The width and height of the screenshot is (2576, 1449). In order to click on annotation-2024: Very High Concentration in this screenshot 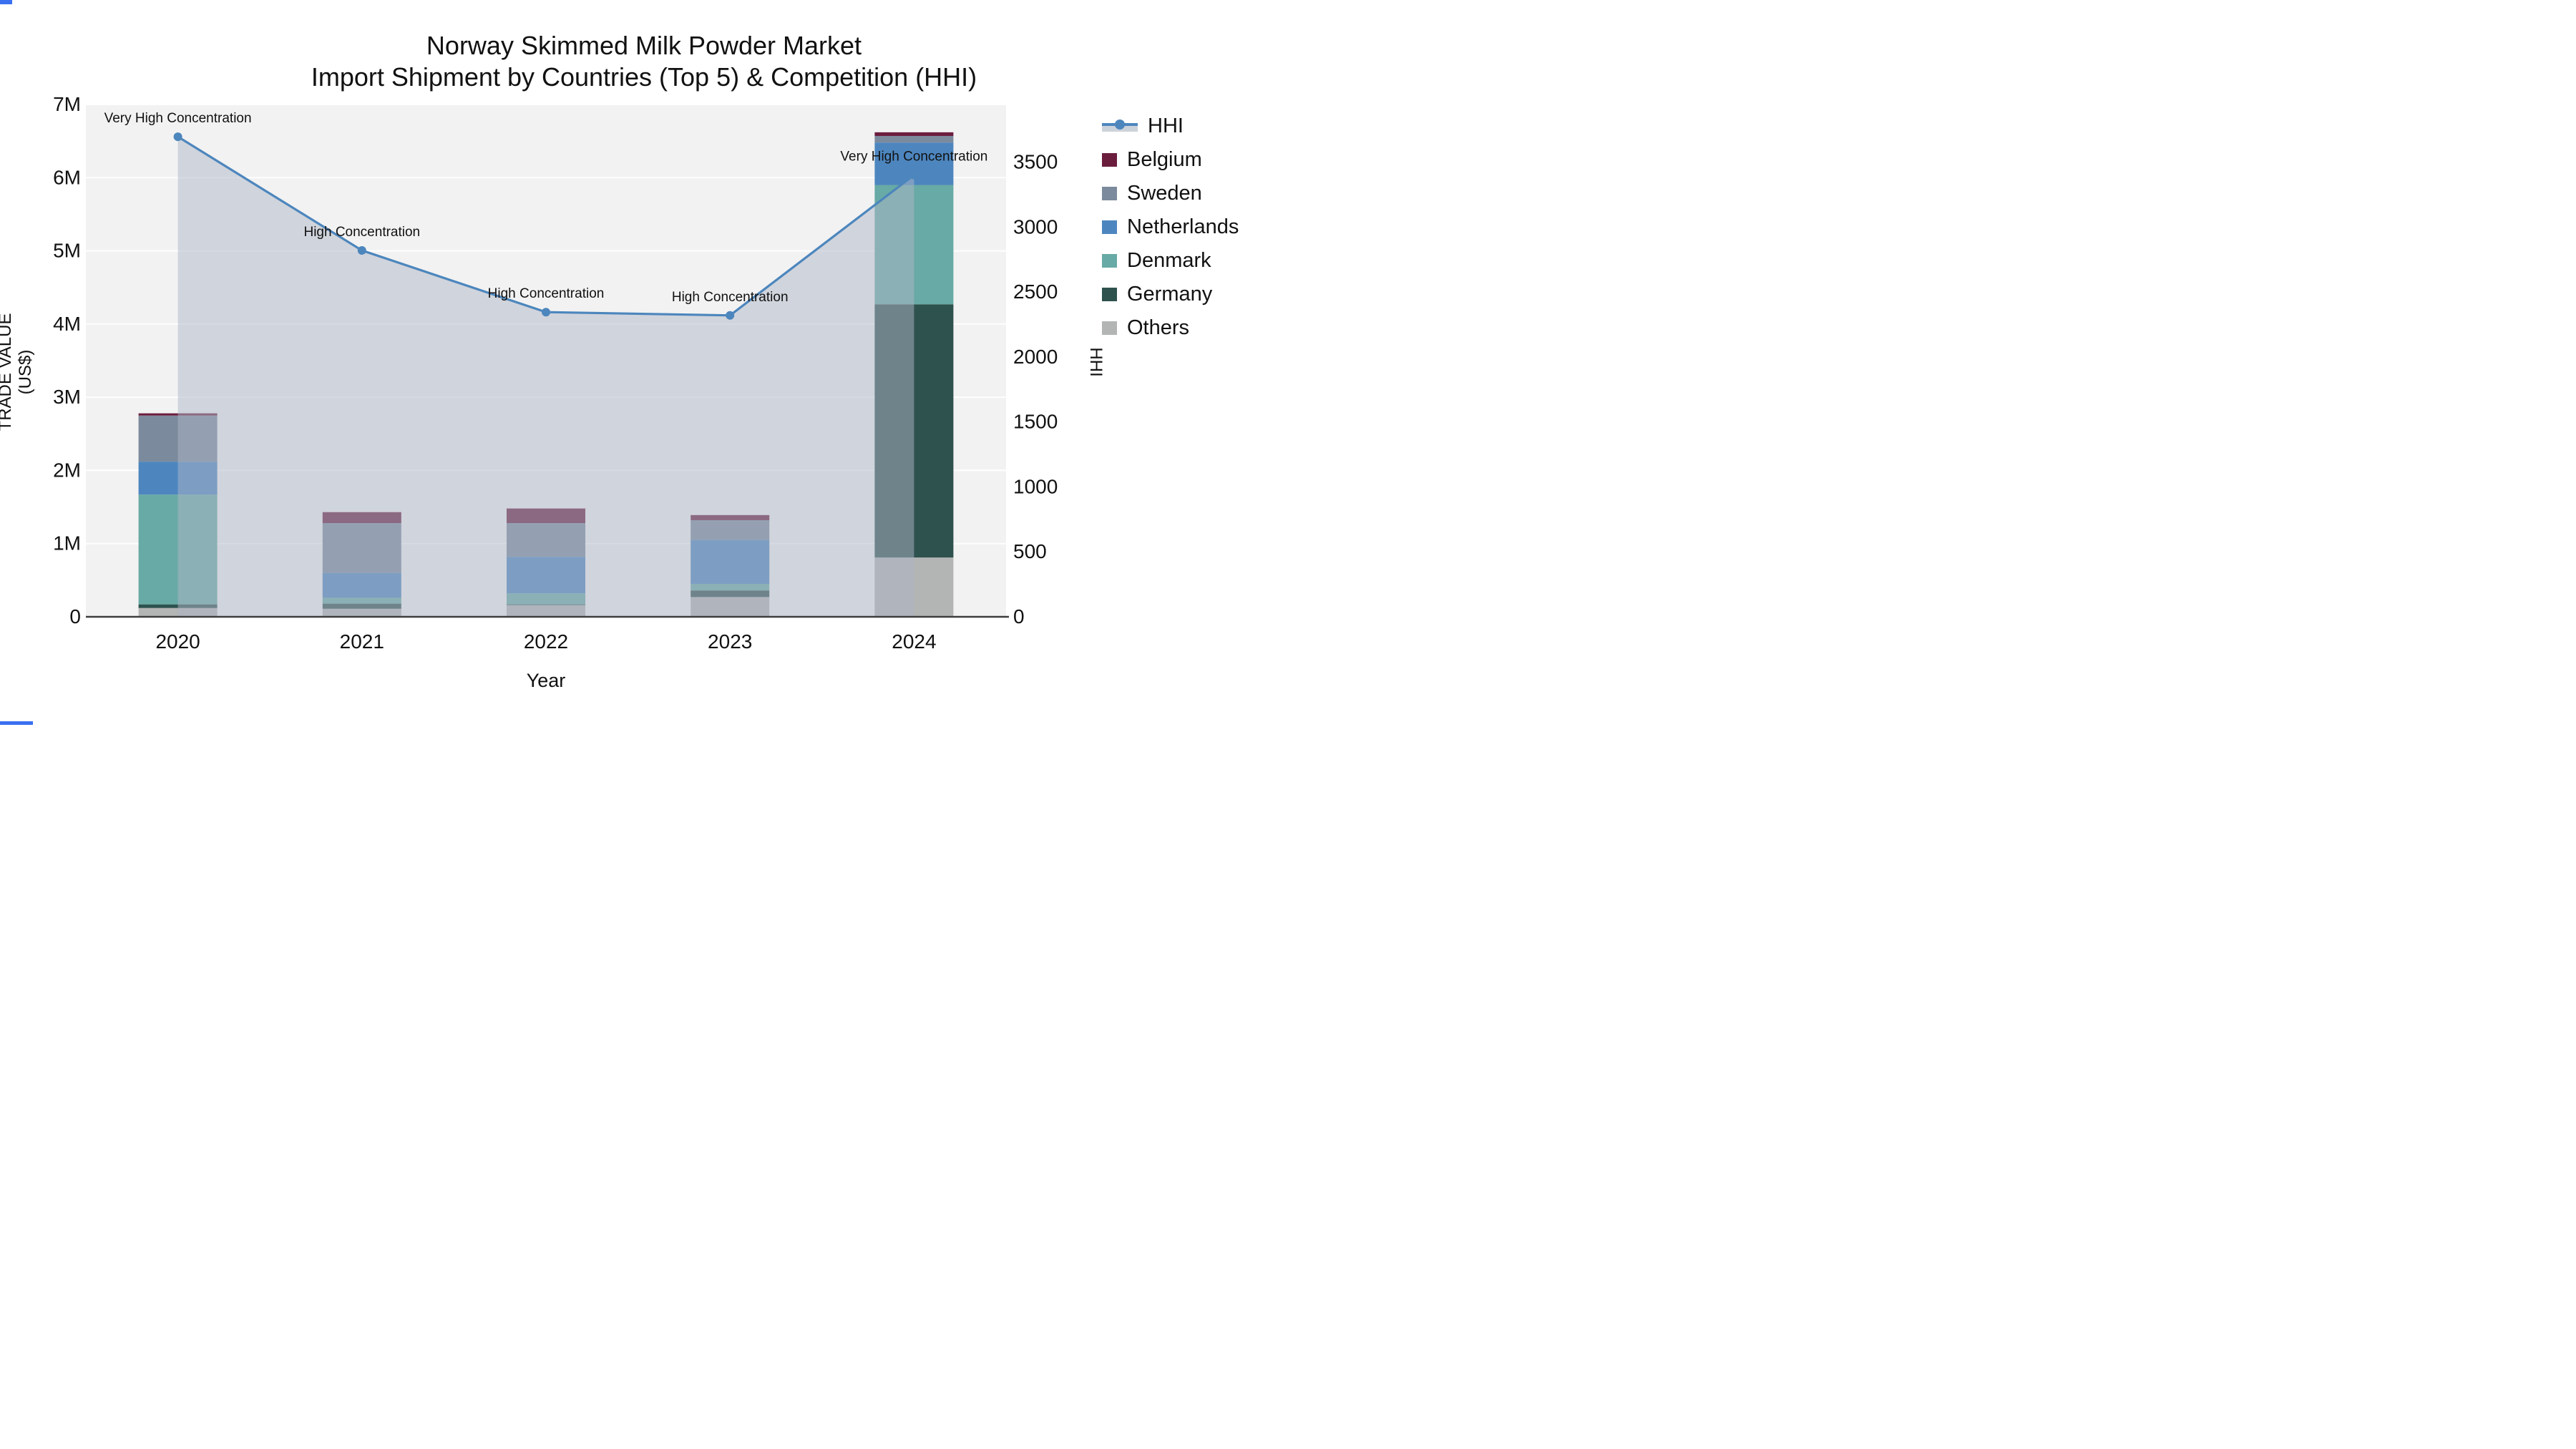, I will do `click(913, 157)`.